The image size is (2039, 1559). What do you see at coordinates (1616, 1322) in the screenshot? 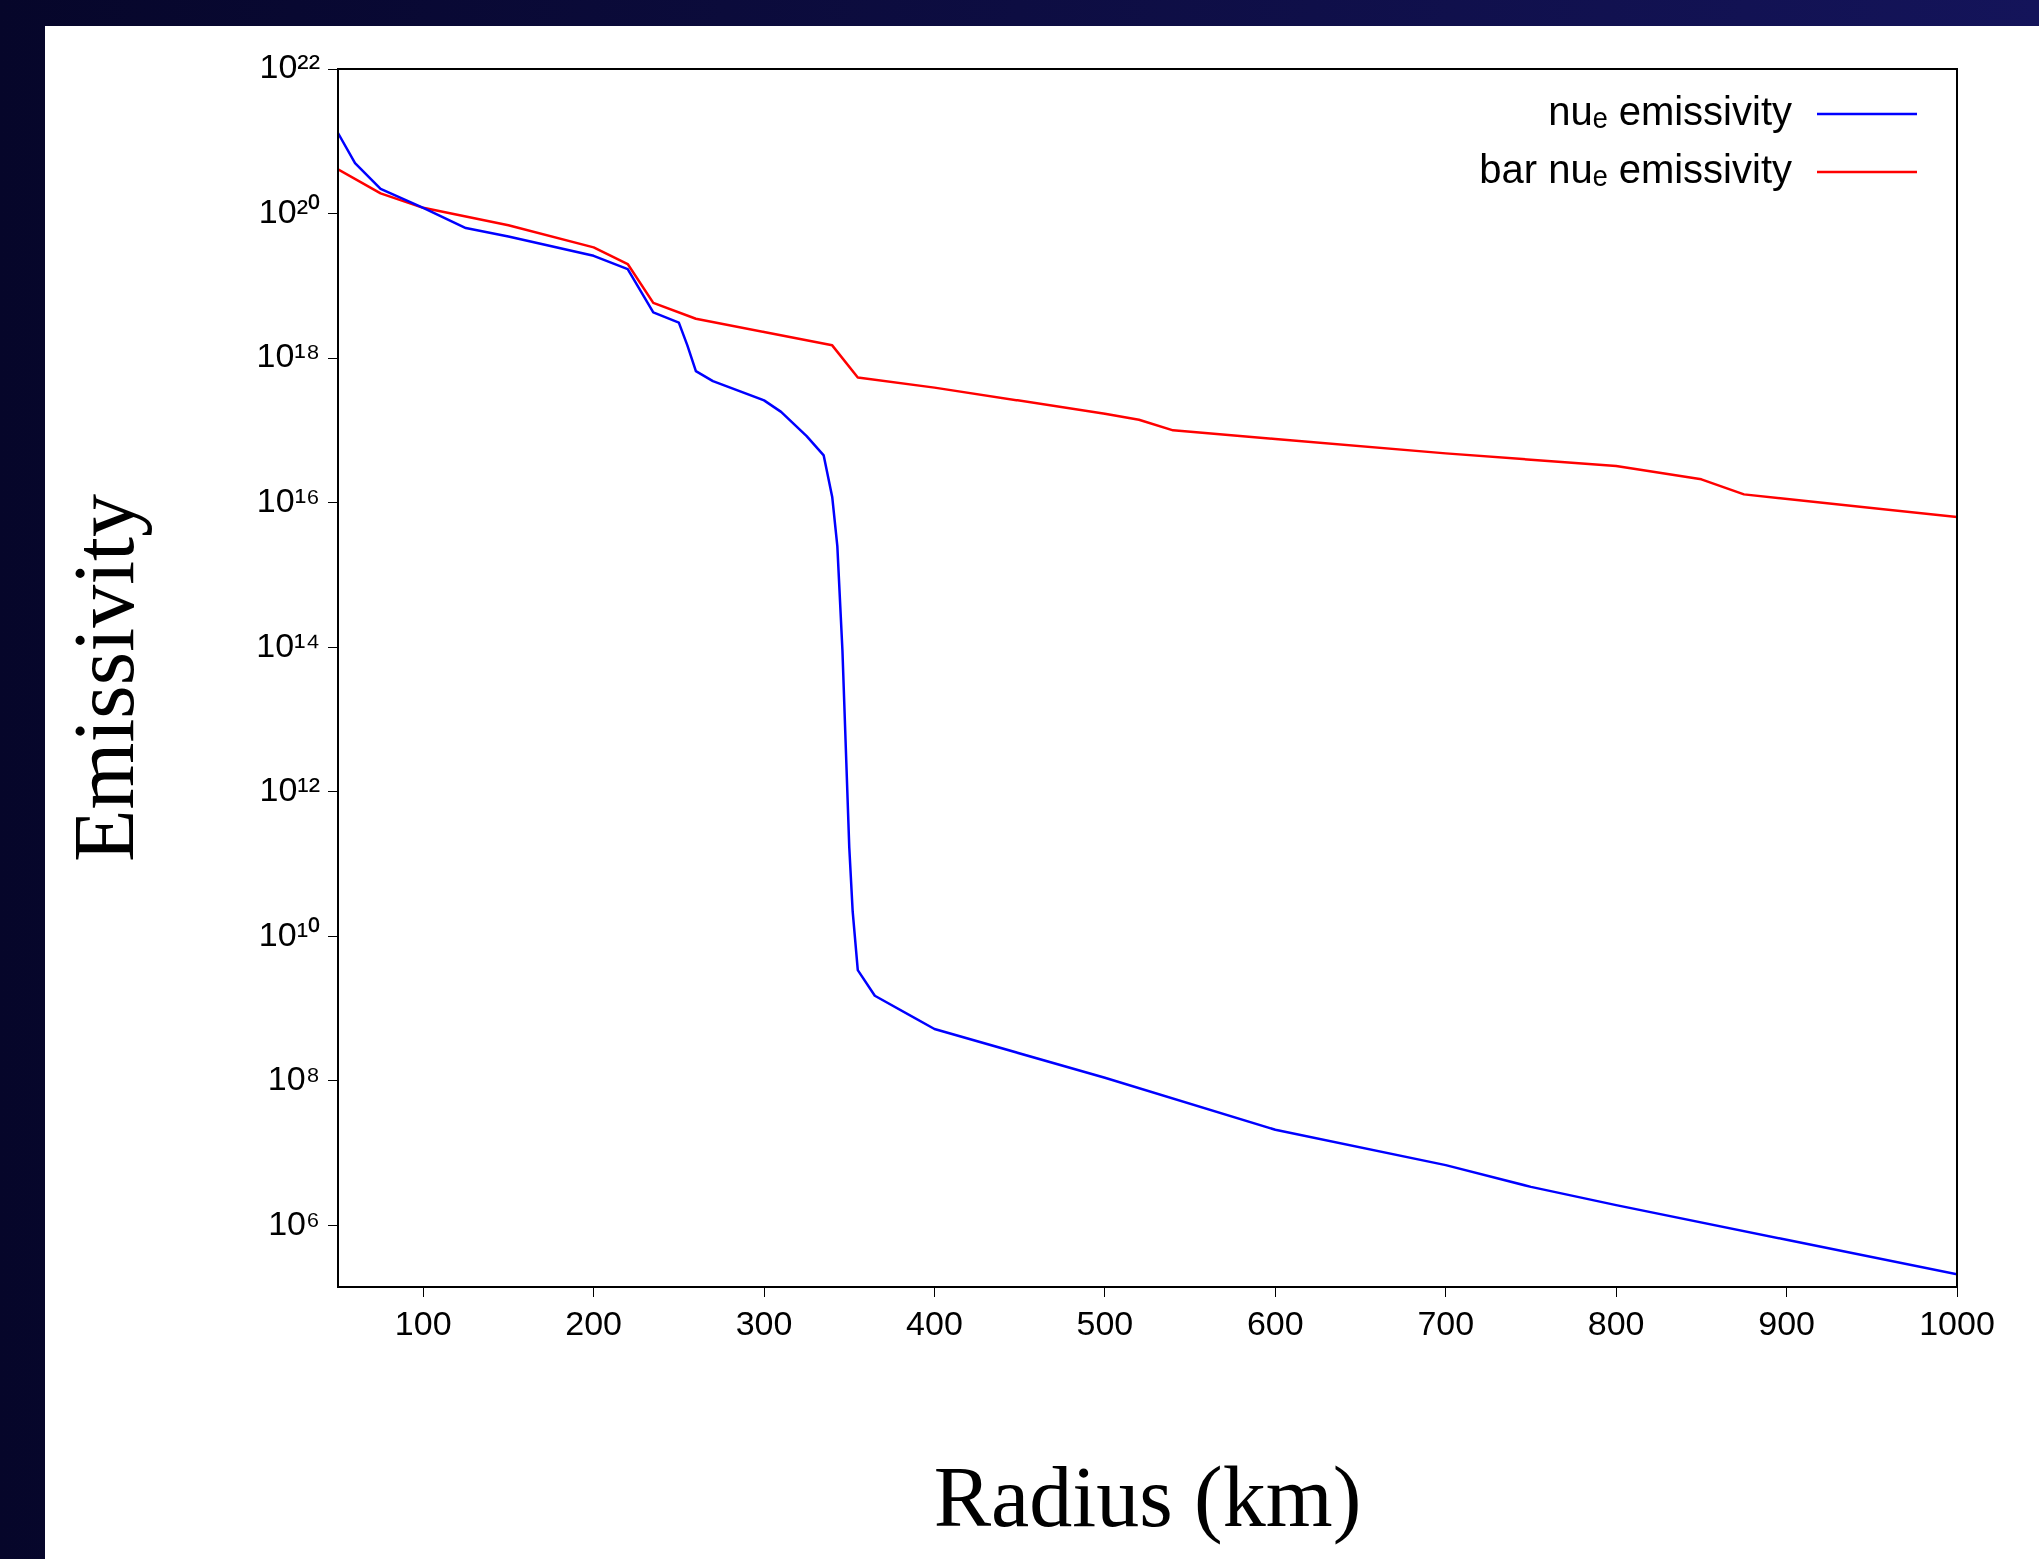
I see `x-tick-label: 800` at bounding box center [1616, 1322].